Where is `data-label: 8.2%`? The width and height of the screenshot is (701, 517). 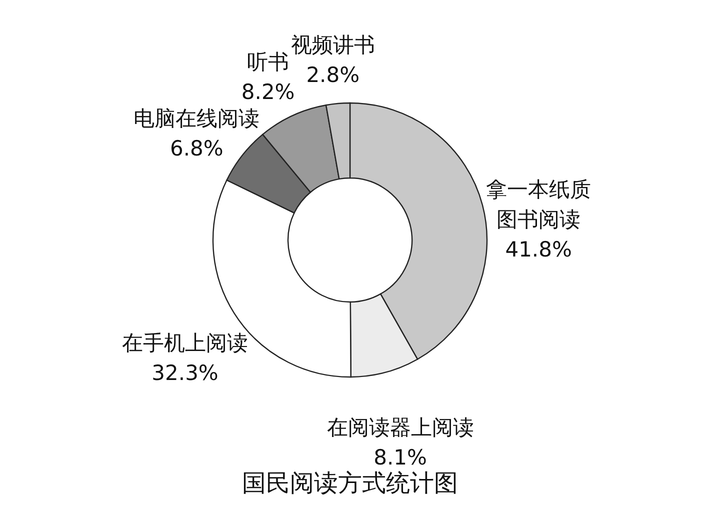
data-label: 8.2% is located at coordinates (268, 92).